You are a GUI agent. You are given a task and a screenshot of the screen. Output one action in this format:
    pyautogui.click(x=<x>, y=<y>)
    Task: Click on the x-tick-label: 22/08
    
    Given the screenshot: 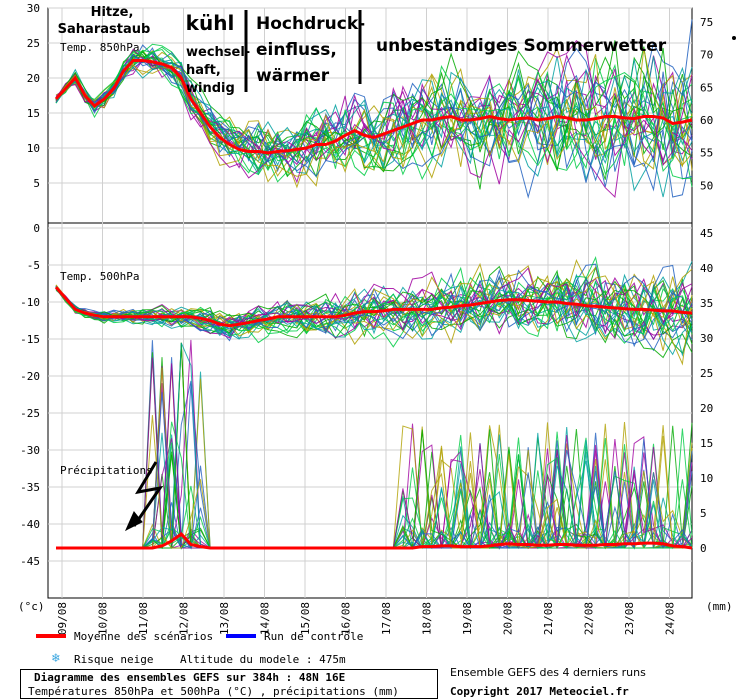 What is the action you would take?
    pyautogui.click(x=589, y=618)
    